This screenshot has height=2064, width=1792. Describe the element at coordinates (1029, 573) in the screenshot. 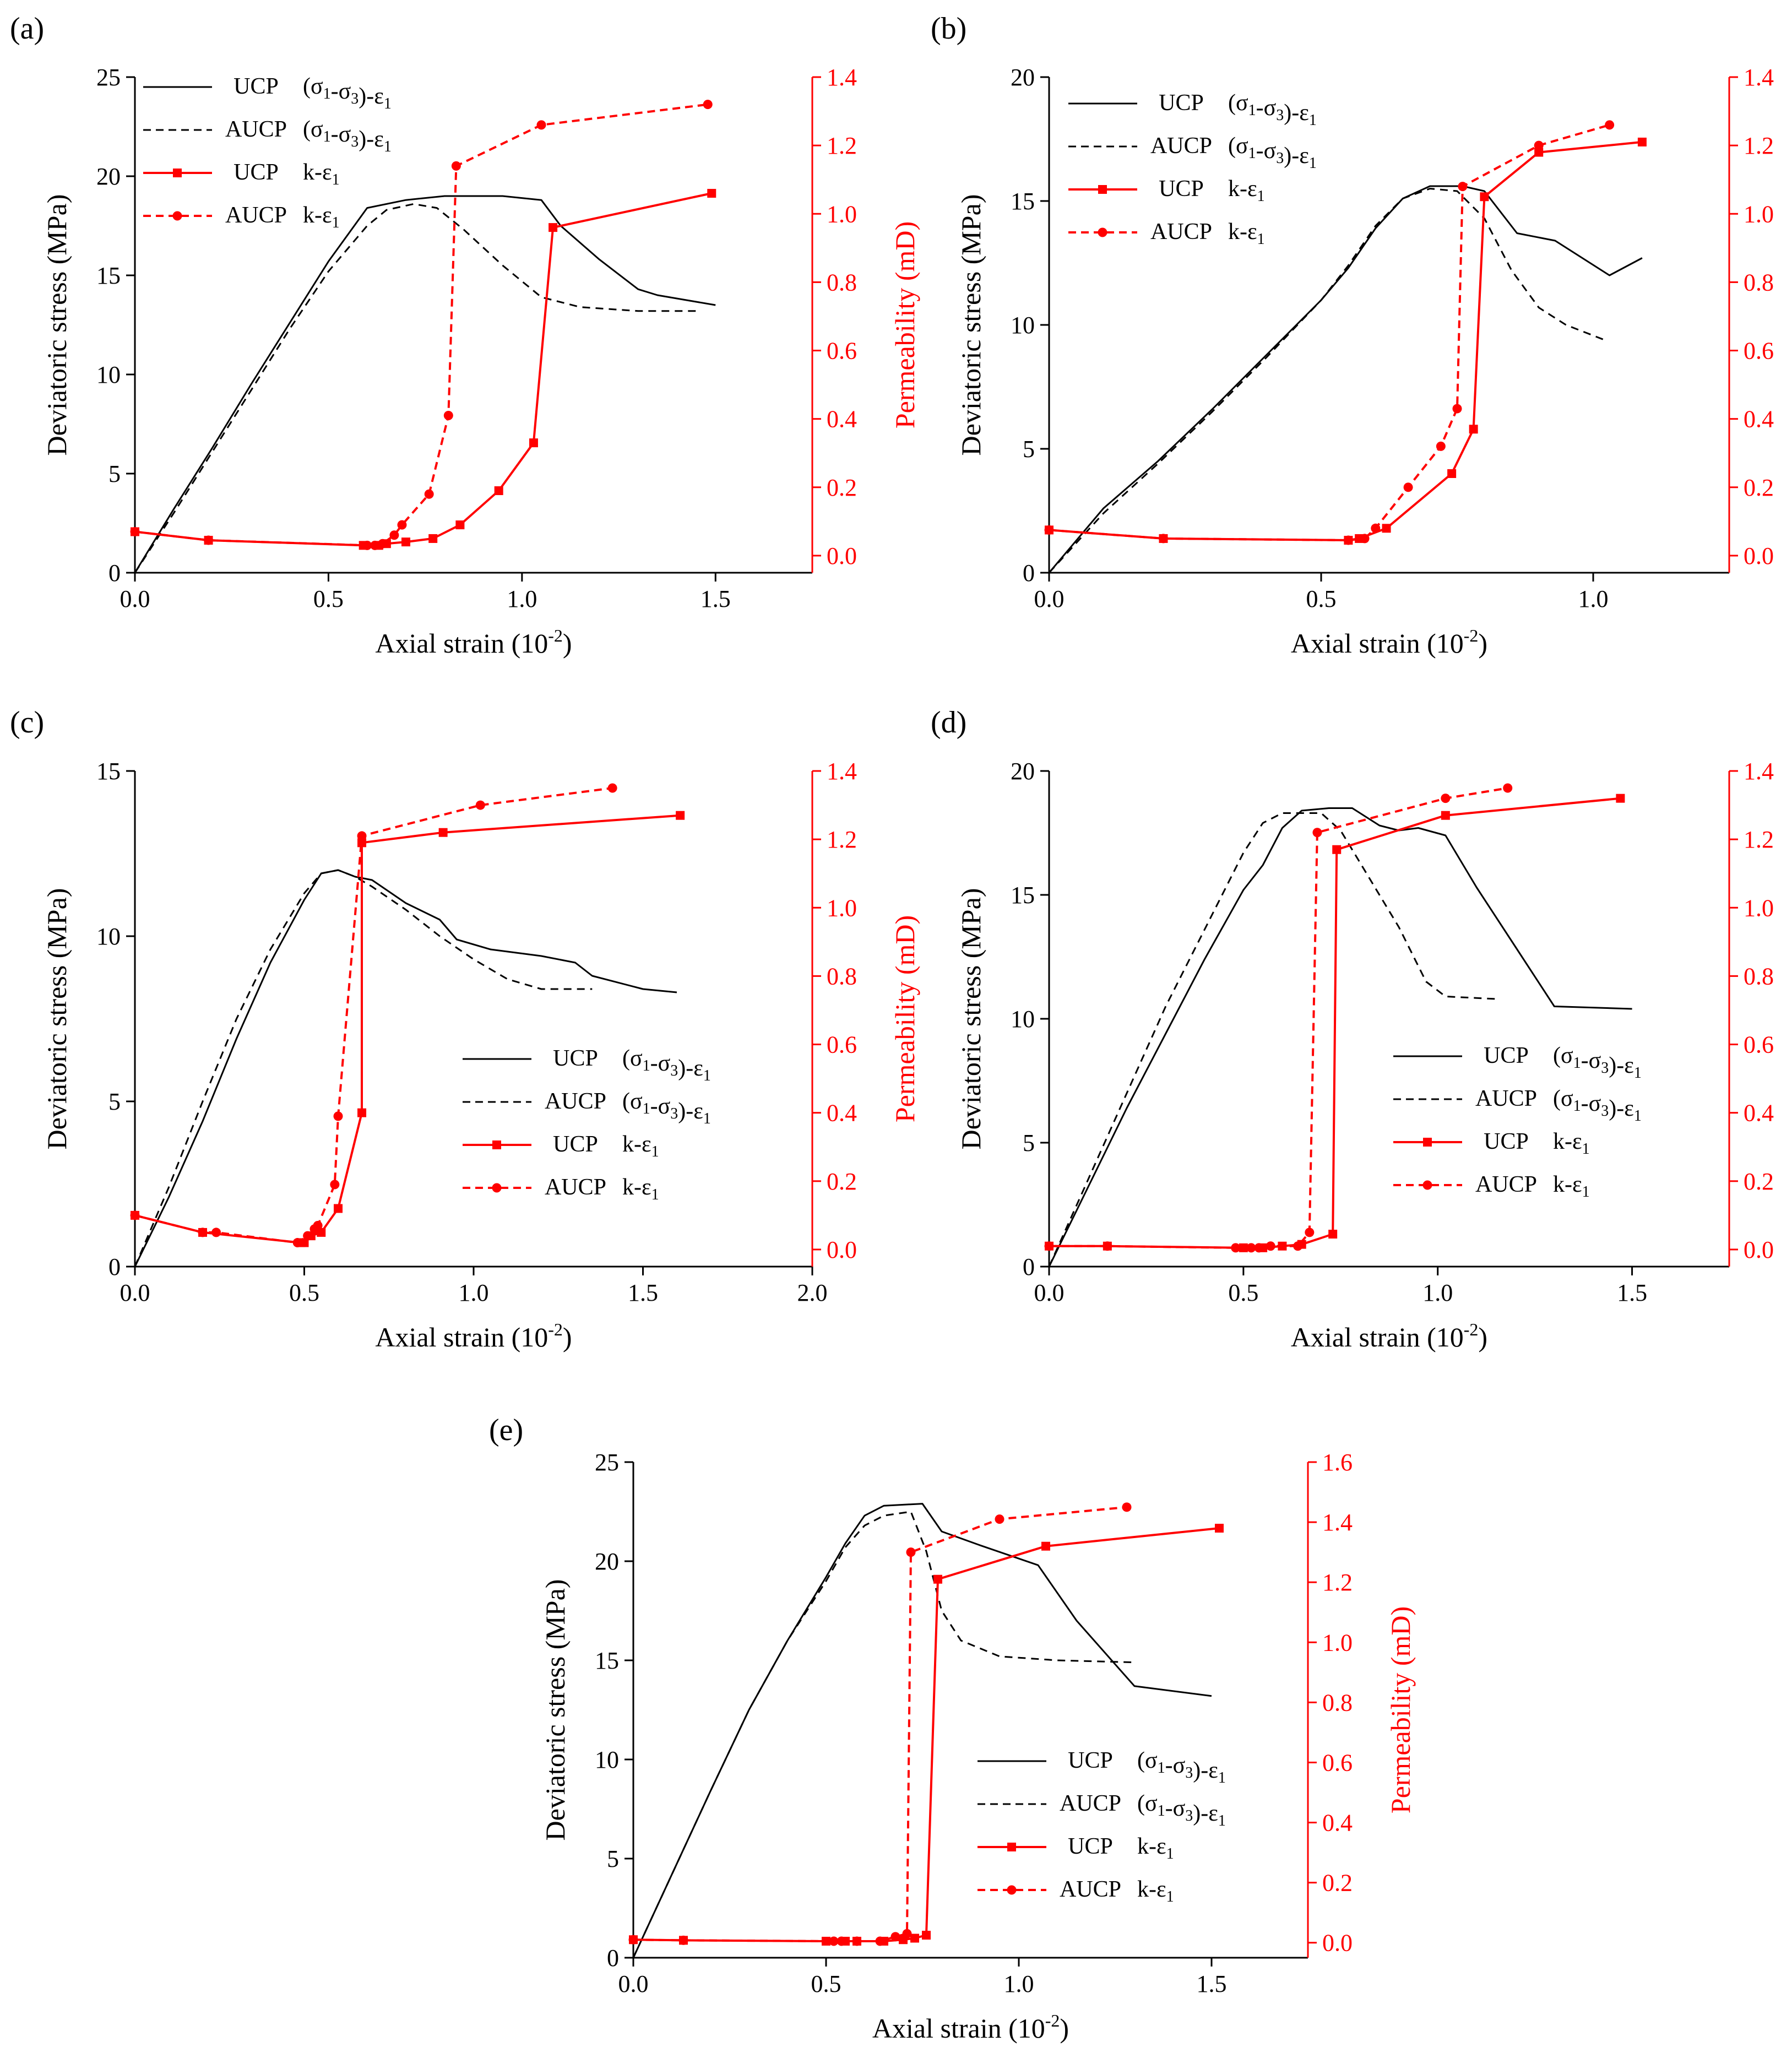

I see `y-tick-label: 0` at that location.